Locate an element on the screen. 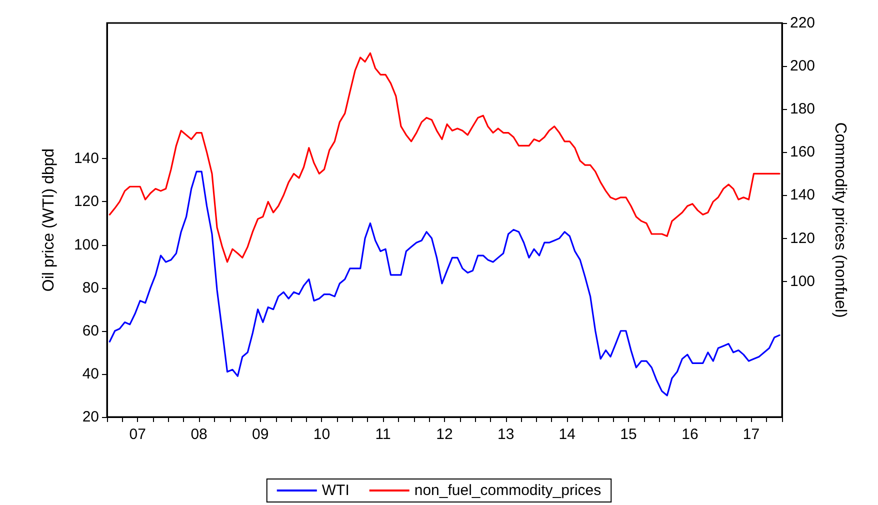 Image resolution: width=878 pixels, height=505 pixels. x-tick-label: 09 is located at coordinates (260, 434).